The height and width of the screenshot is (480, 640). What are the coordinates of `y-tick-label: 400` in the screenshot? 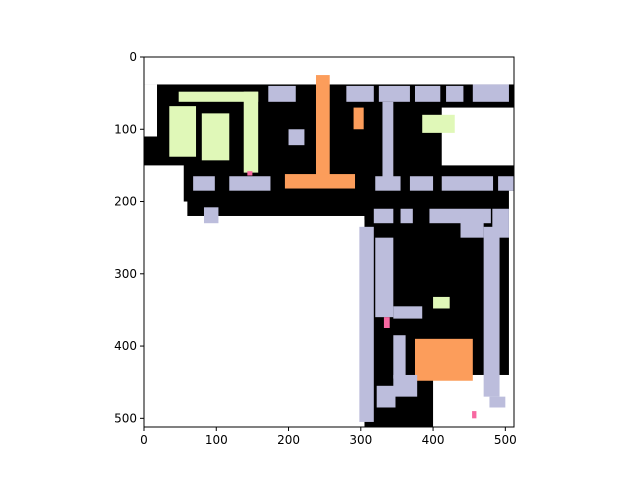 It's located at (125, 346).